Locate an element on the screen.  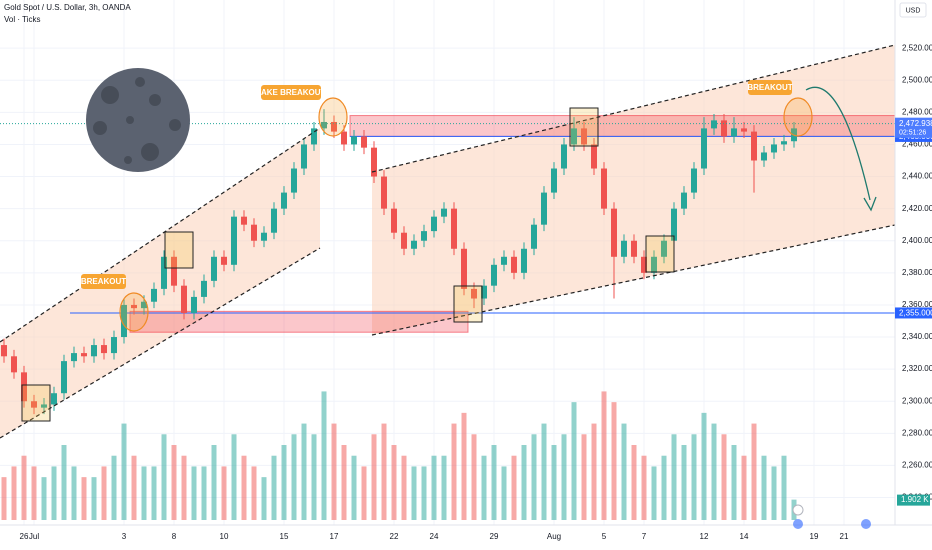
x-tick-label: 7 is located at coordinates (644, 536).